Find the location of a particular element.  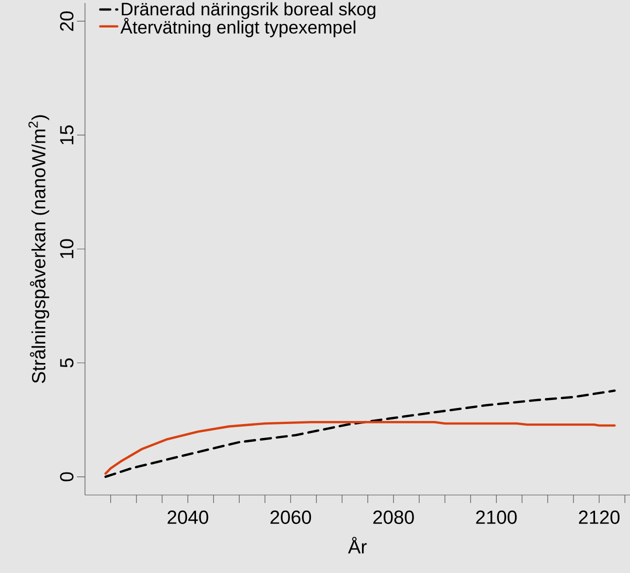

x-tick-label: 2120 is located at coordinates (599, 517).